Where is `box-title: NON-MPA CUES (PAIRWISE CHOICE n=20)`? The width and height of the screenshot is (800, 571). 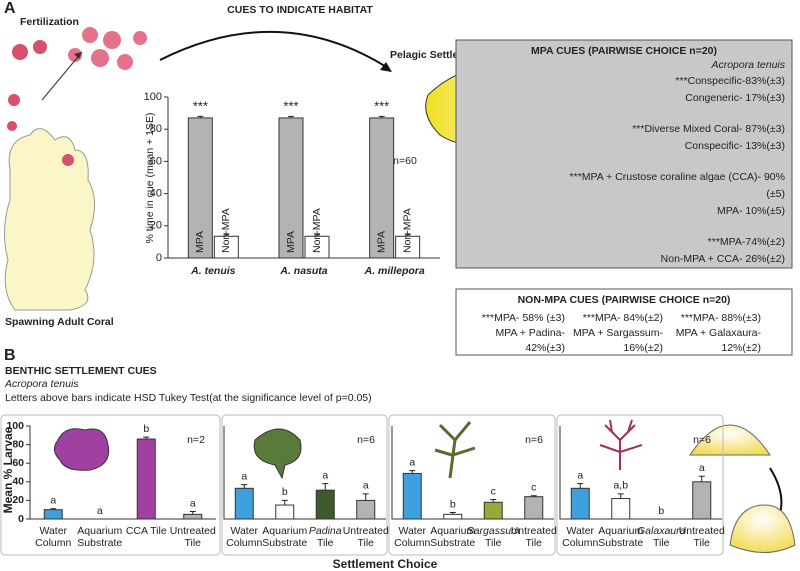 box-title: NON-MPA CUES (PAIRWISE CHOICE n=20) is located at coordinates (624, 300).